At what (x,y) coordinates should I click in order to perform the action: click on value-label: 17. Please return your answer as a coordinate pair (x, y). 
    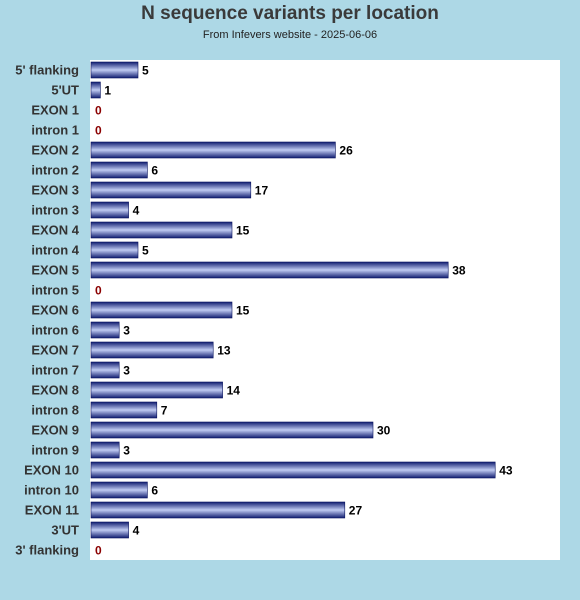
    Looking at the image, I should click on (262, 191).